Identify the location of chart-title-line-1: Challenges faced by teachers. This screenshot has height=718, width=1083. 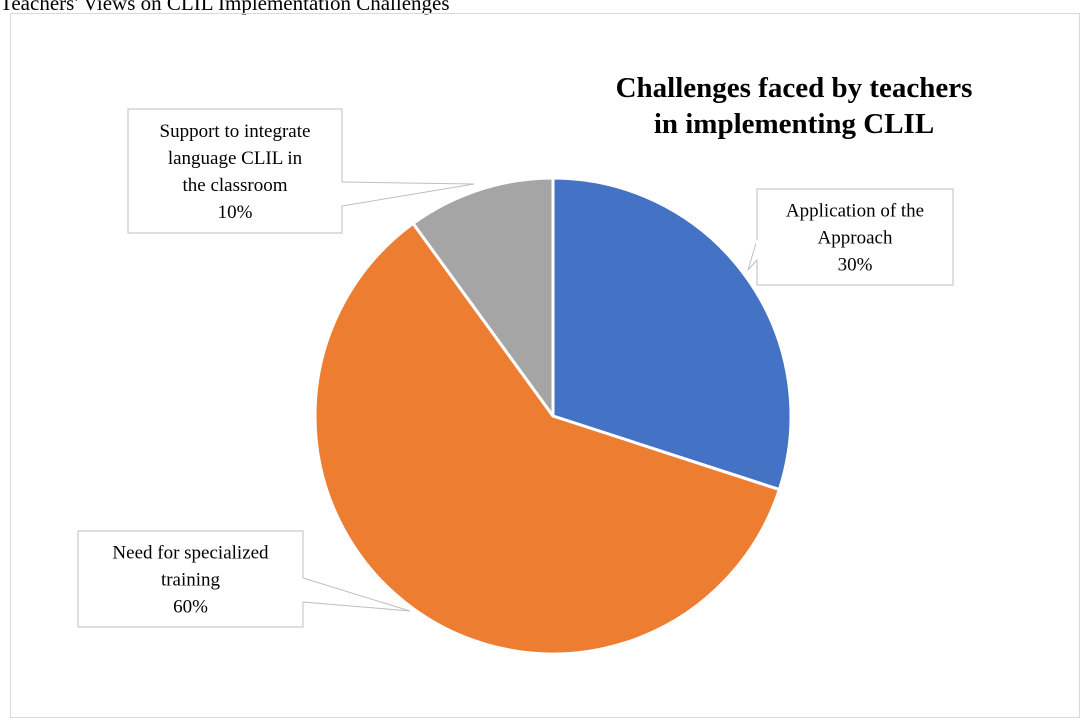
(794, 88).